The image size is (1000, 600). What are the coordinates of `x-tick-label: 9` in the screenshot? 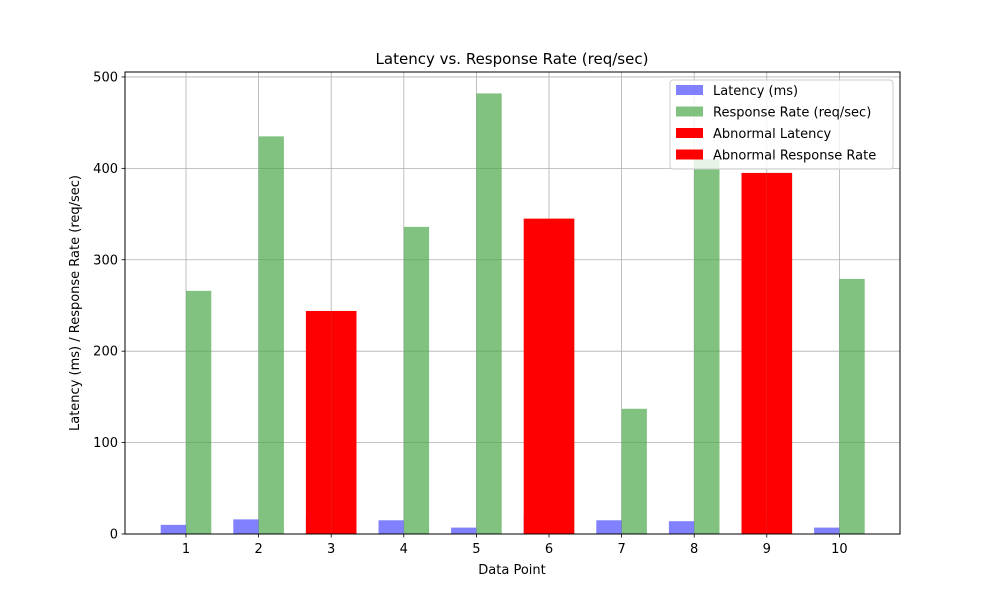 It's located at (767, 549).